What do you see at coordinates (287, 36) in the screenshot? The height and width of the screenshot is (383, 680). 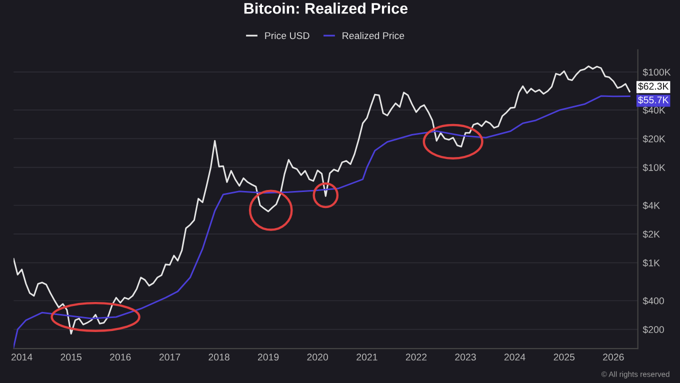 I see `legend-label: Price USD` at bounding box center [287, 36].